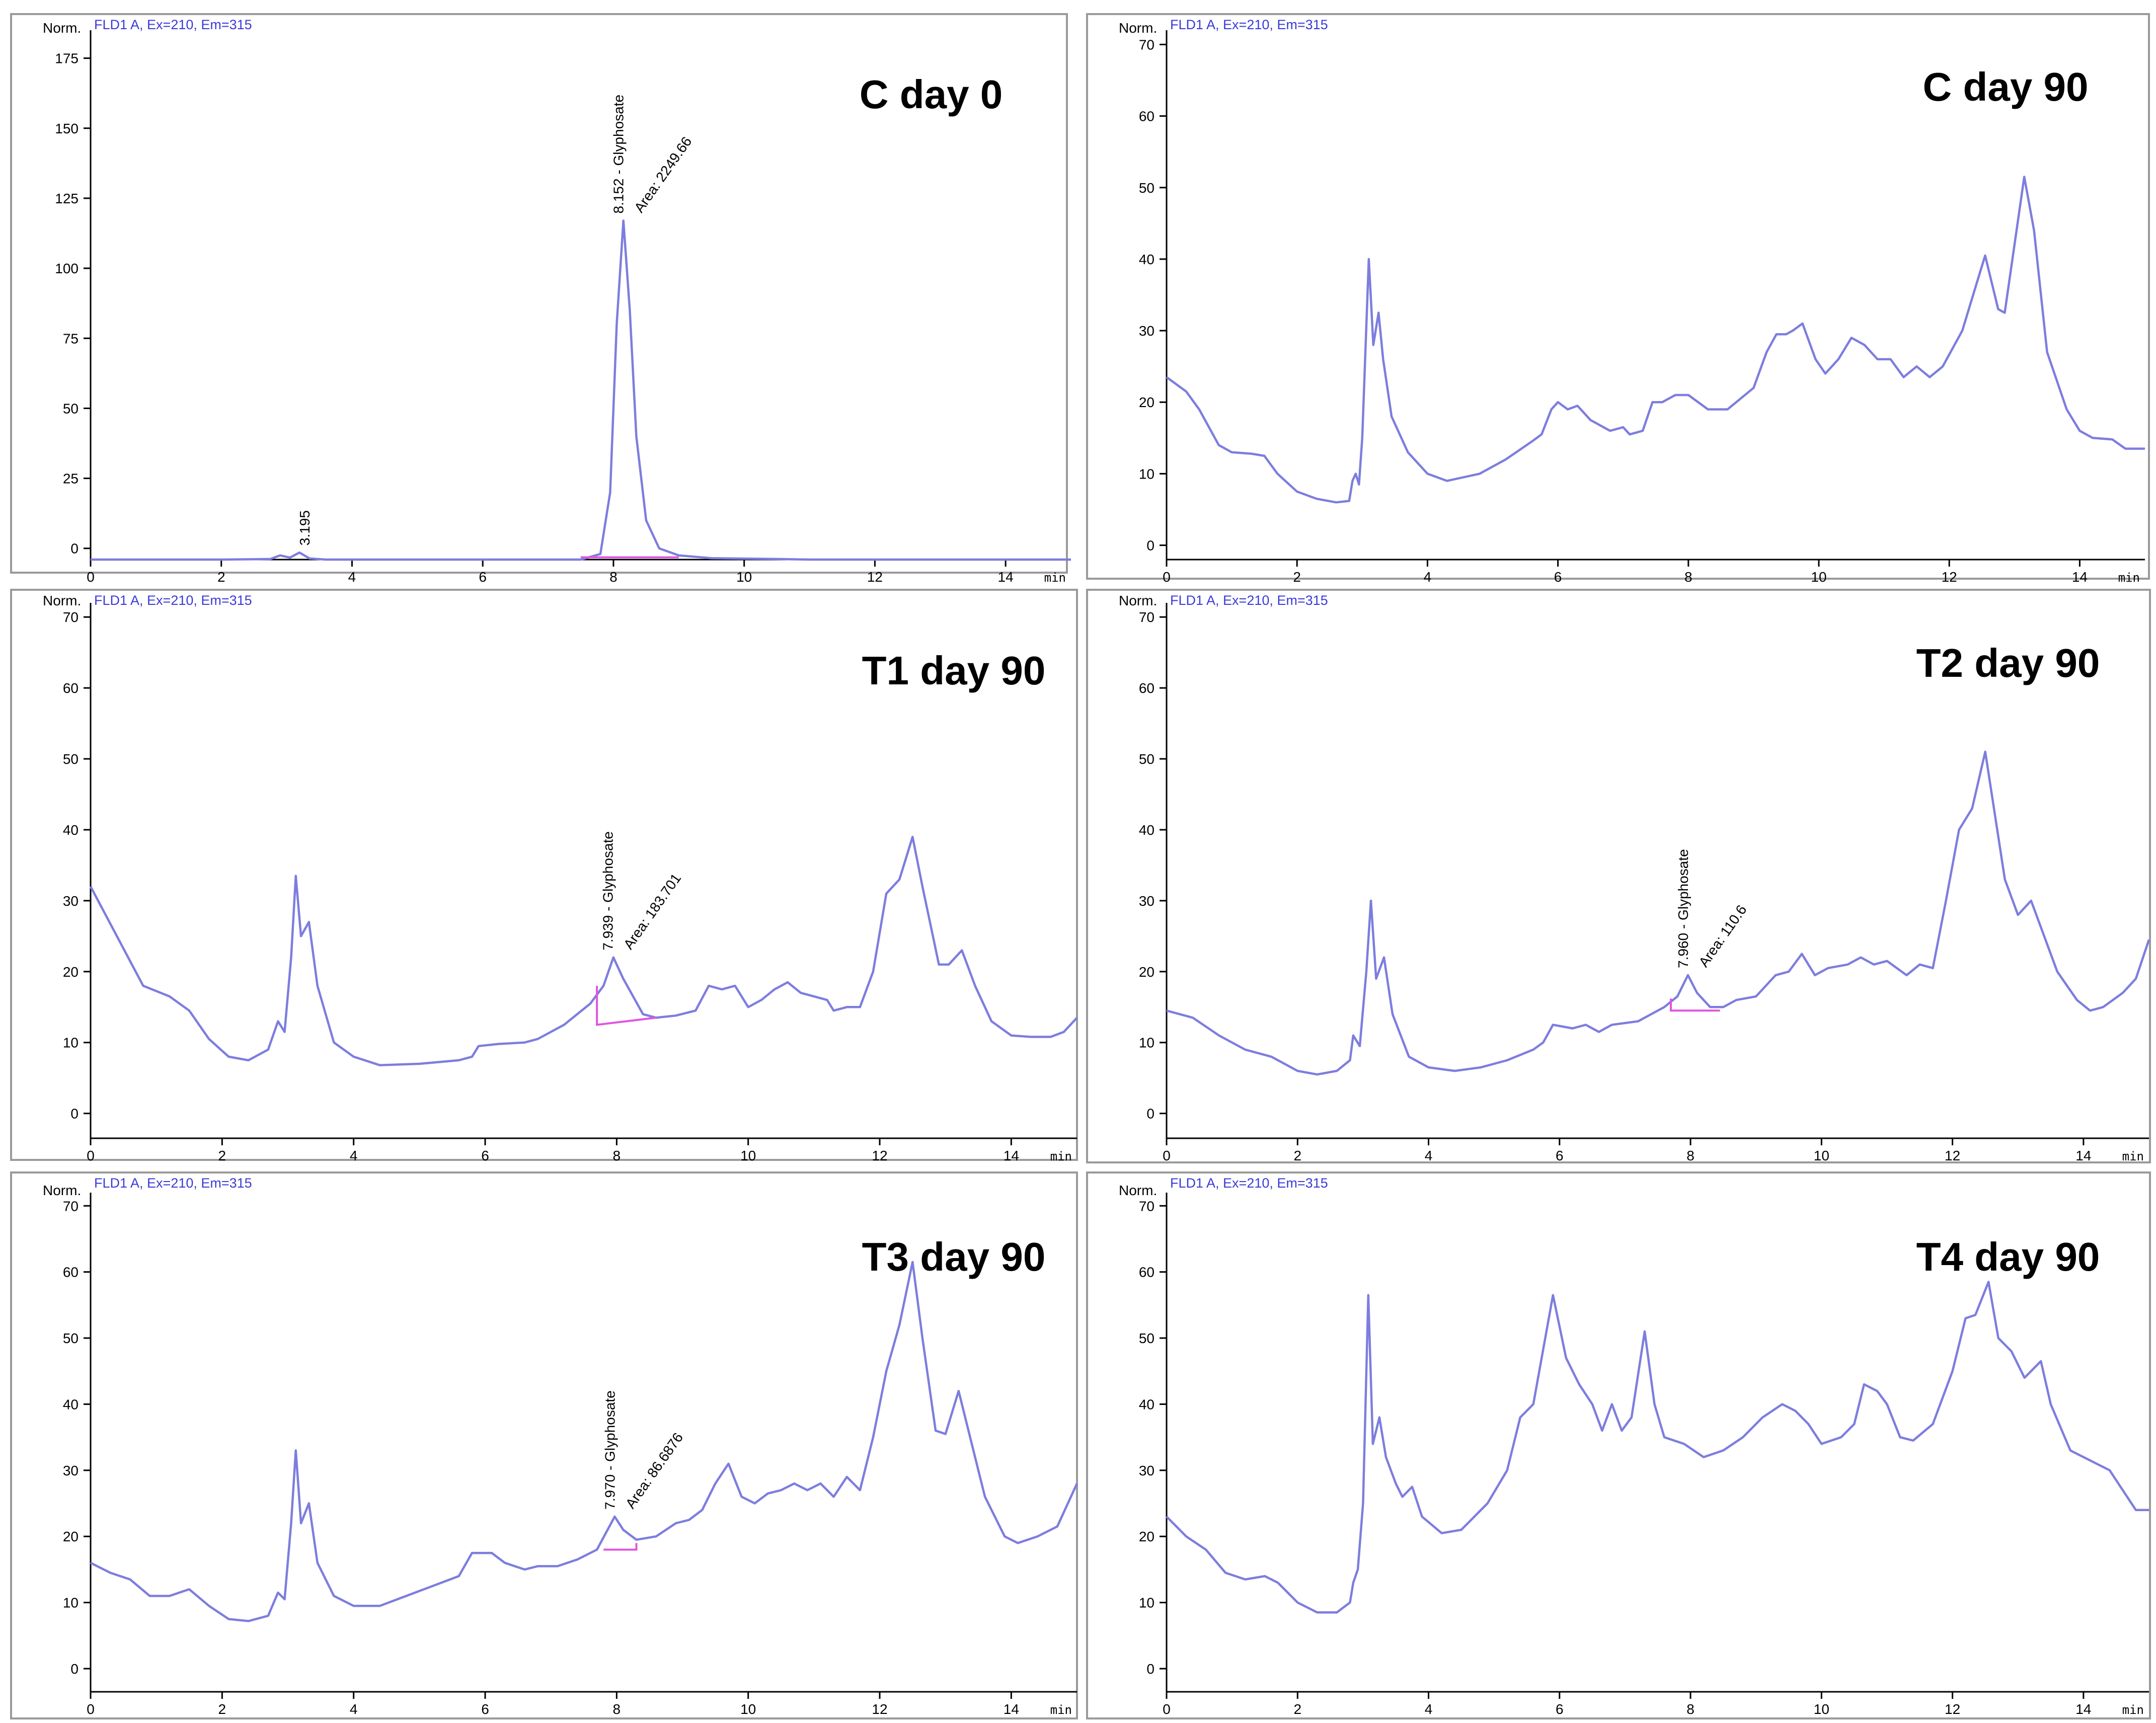 The height and width of the screenshot is (1723, 2156). Describe the element at coordinates (2008, 1256) in the screenshot. I see `panel-title: T4 day 90` at that location.